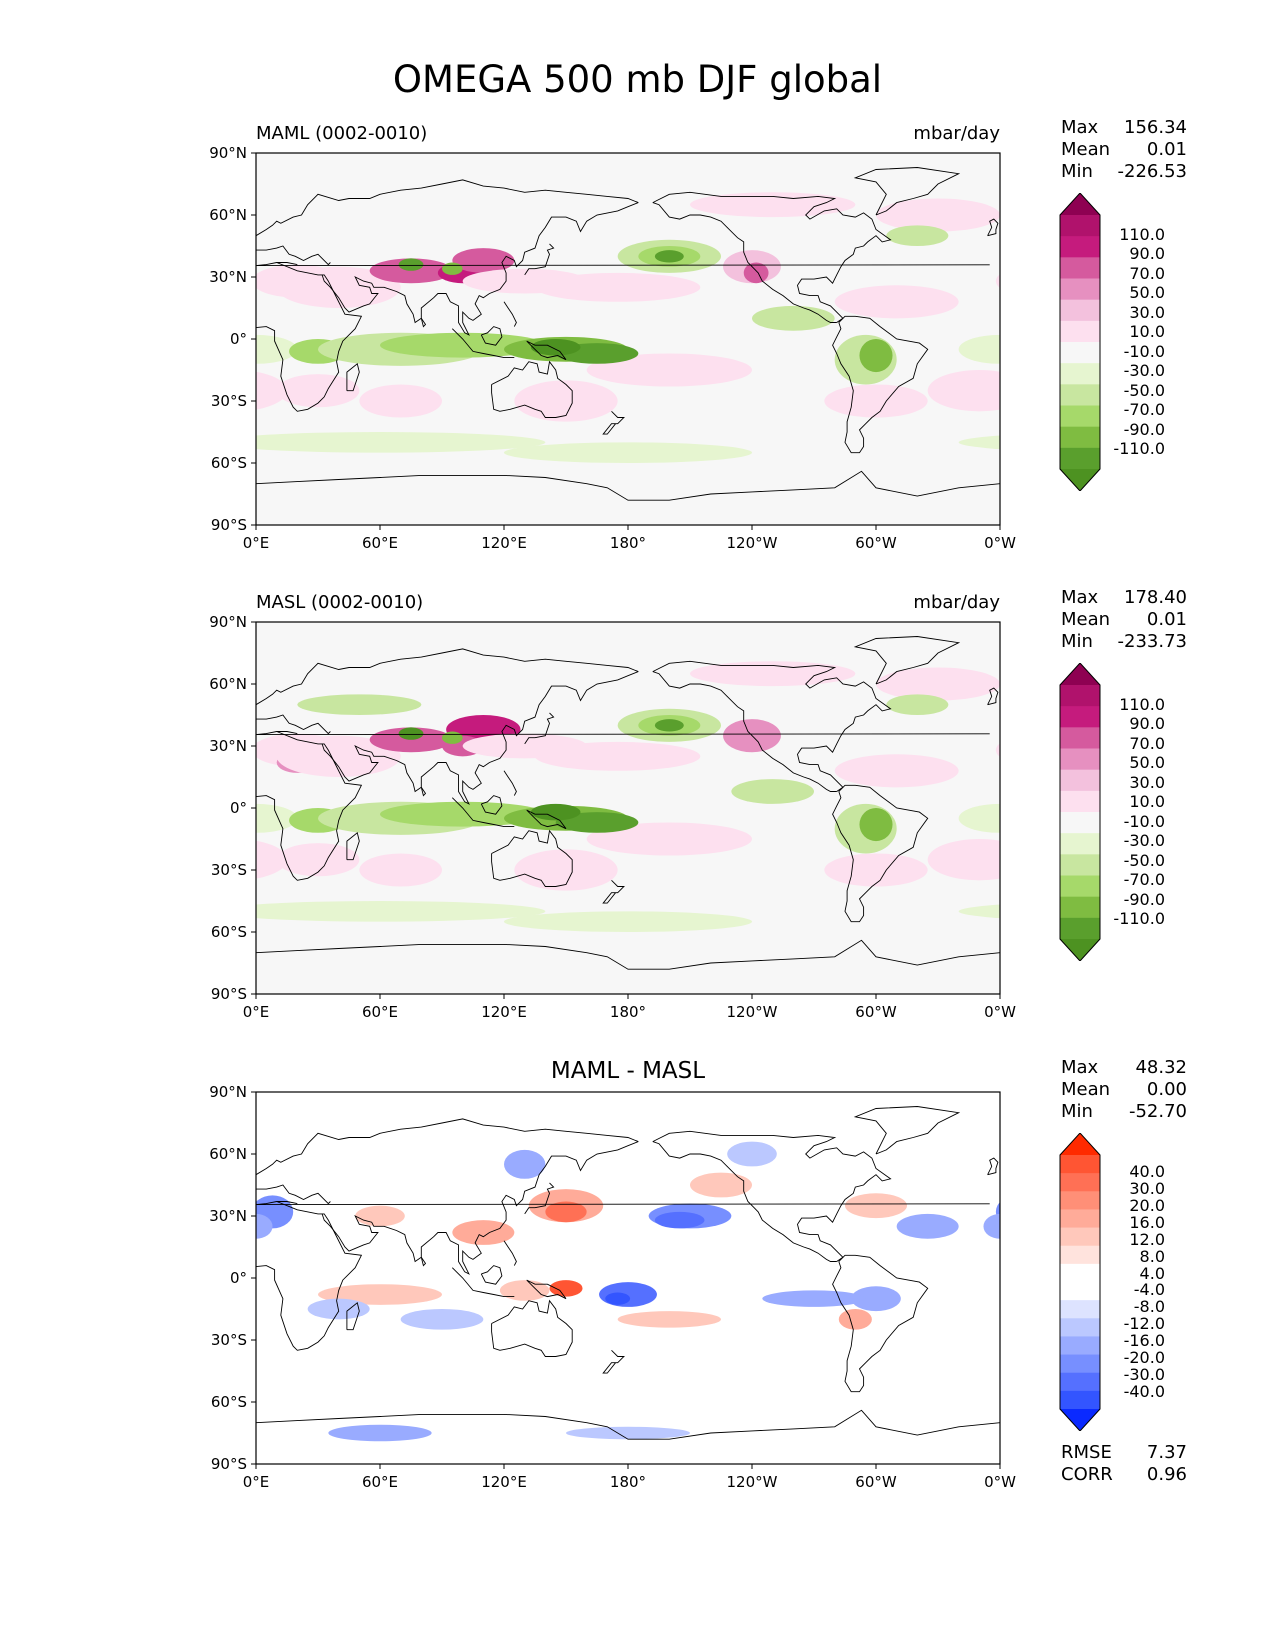 This screenshot has width=1275, height=1650. Describe the element at coordinates (1166, 1474) in the screenshot. I see `corr-value: 0.96` at that location.